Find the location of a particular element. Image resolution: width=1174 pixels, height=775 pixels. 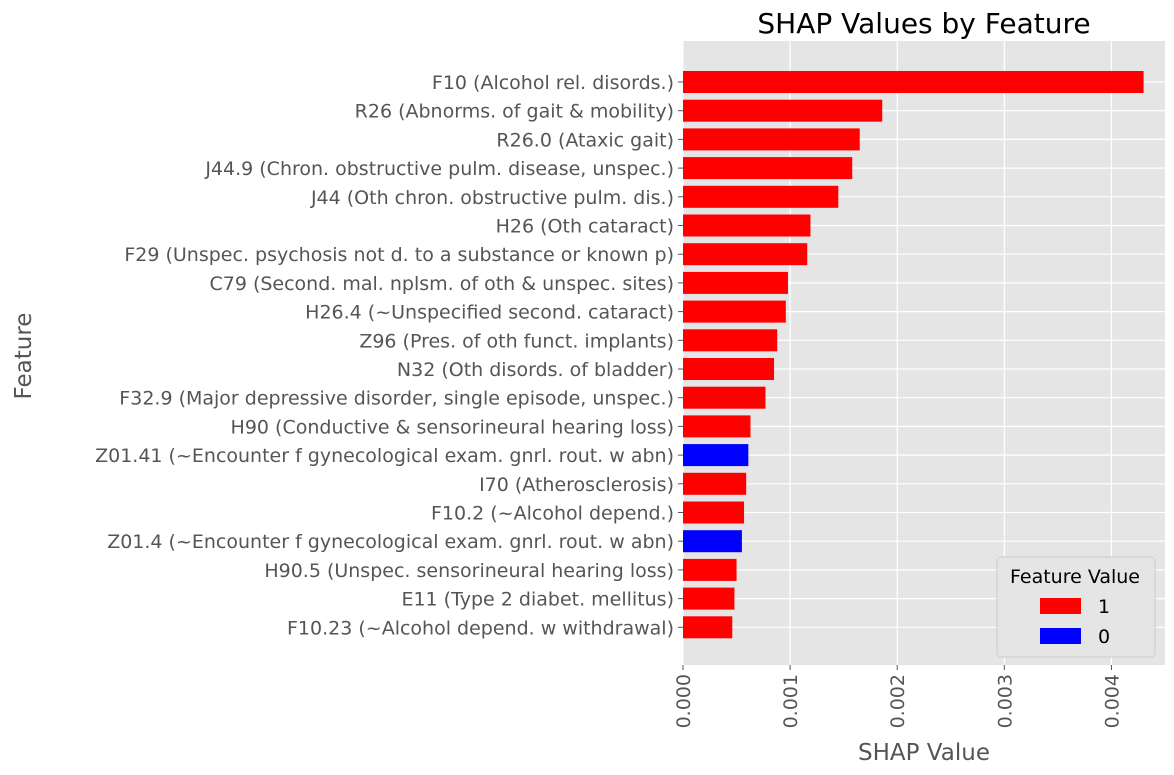

x-axis-label: SHAP Value is located at coordinates (924, 753).